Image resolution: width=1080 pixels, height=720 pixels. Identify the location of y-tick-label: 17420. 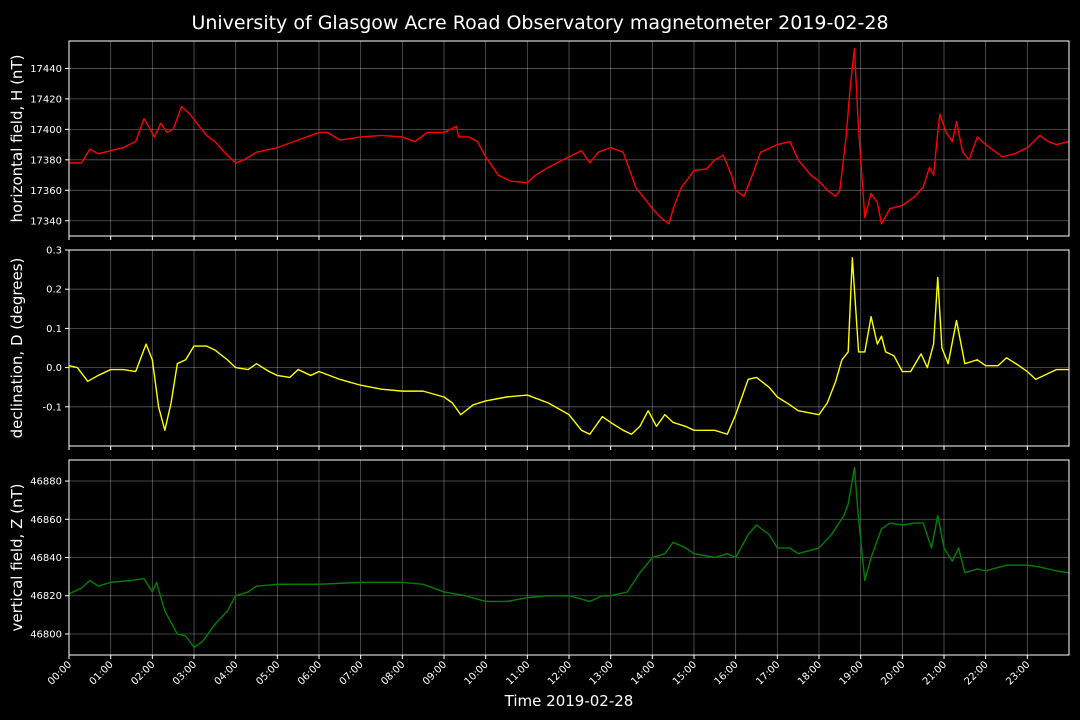
(46, 99).